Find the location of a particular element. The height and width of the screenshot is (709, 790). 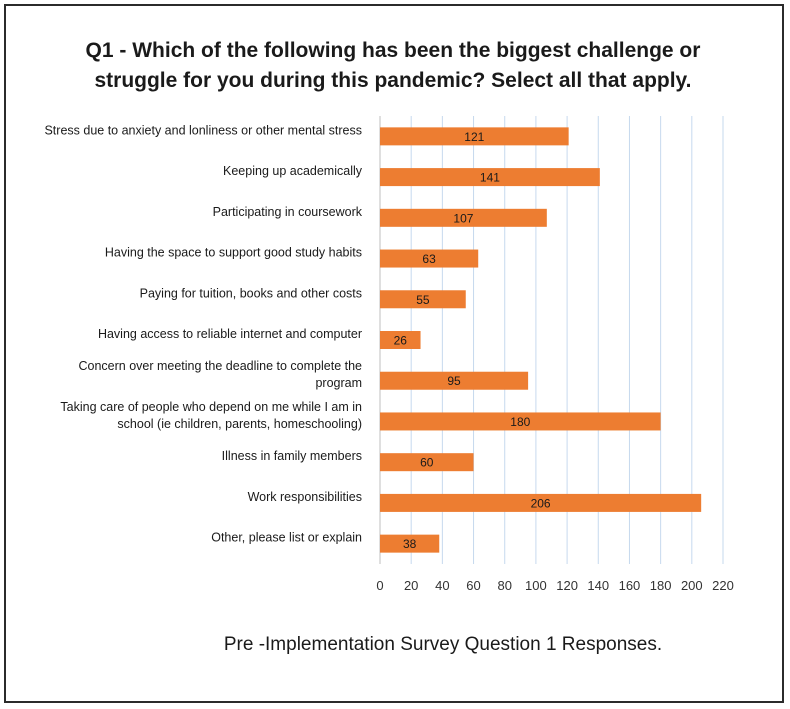

x-tick-label: 160 is located at coordinates (630, 585).